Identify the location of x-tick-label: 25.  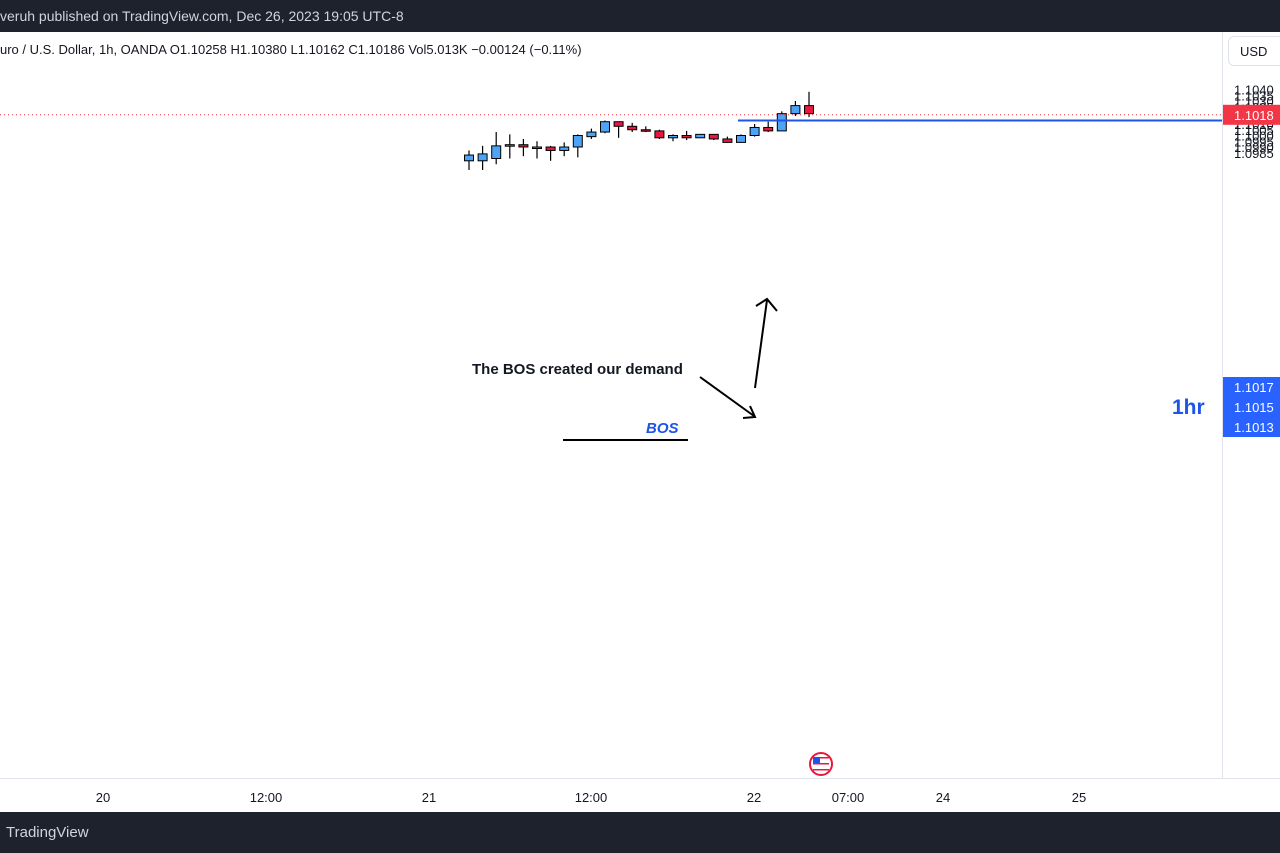
(1079, 797).